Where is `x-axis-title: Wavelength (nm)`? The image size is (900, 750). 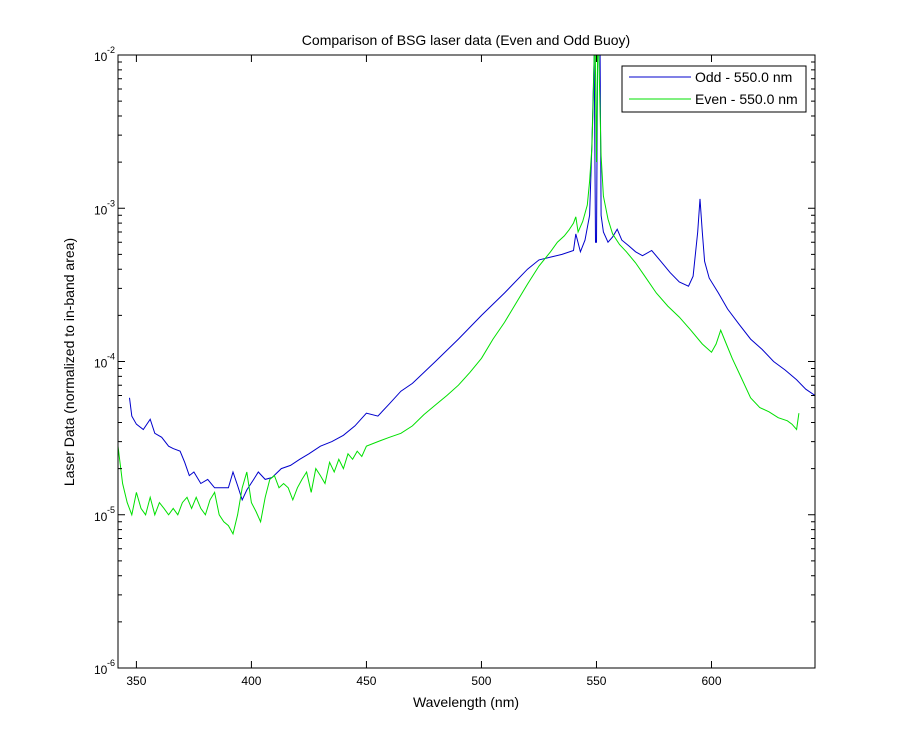
x-axis-title: Wavelength (nm) is located at coordinates (466, 702).